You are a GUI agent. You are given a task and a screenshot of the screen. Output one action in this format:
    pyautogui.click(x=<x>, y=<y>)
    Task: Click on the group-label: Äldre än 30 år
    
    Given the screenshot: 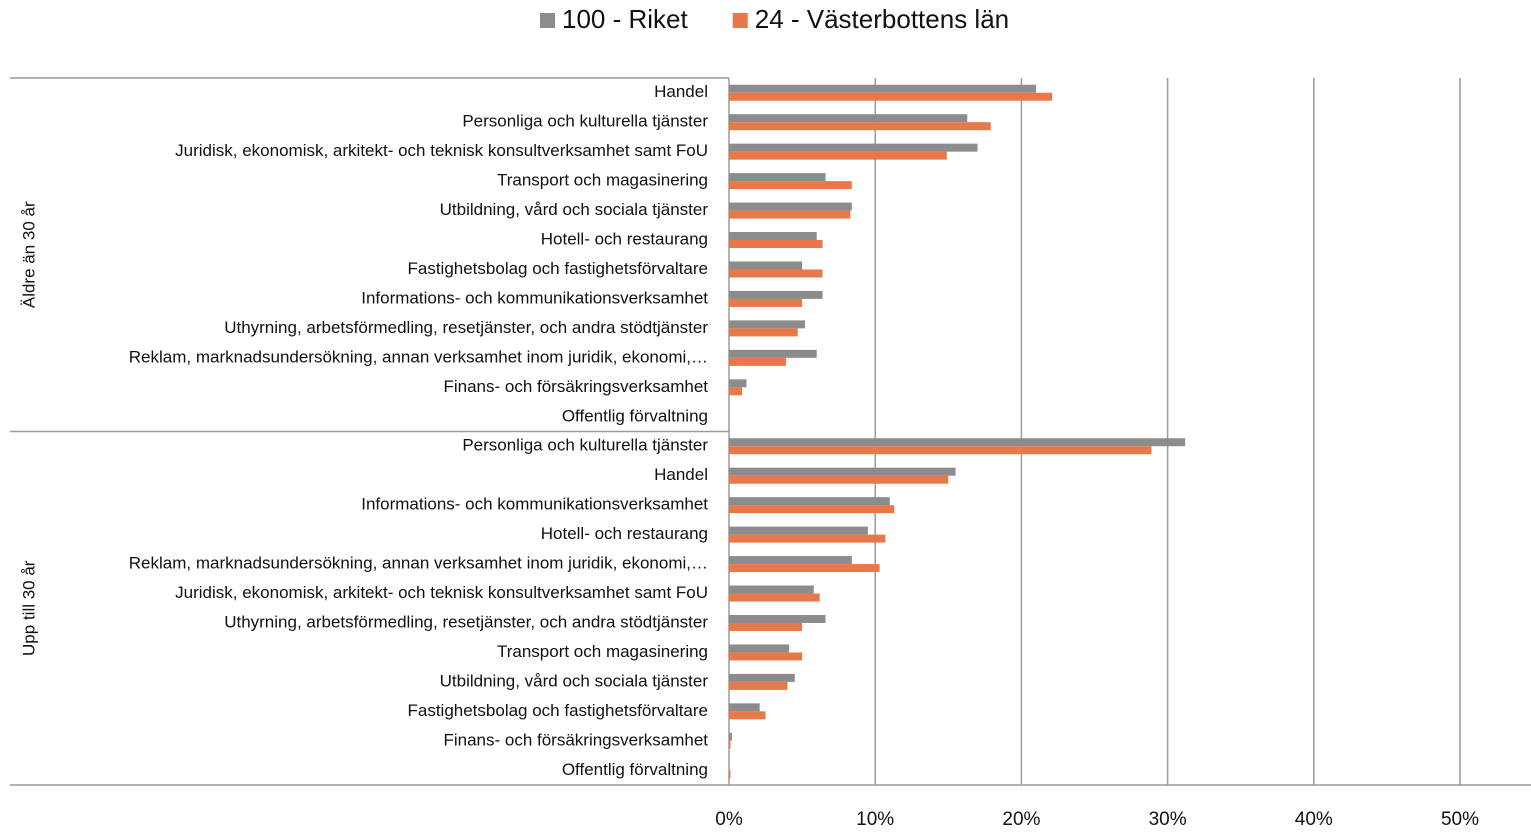 What is the action you would take?
    pyautogui.click(x=28, y=254)
    